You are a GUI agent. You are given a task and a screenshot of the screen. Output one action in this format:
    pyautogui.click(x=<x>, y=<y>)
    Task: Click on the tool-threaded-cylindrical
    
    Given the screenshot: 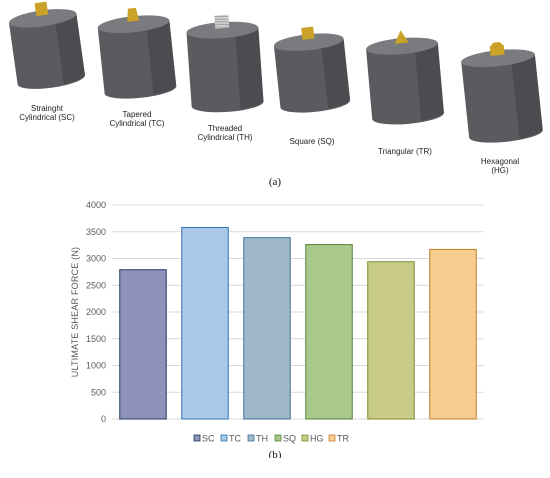 What is the action you would take?
    pyautogui.click(x=225, y=63)
    